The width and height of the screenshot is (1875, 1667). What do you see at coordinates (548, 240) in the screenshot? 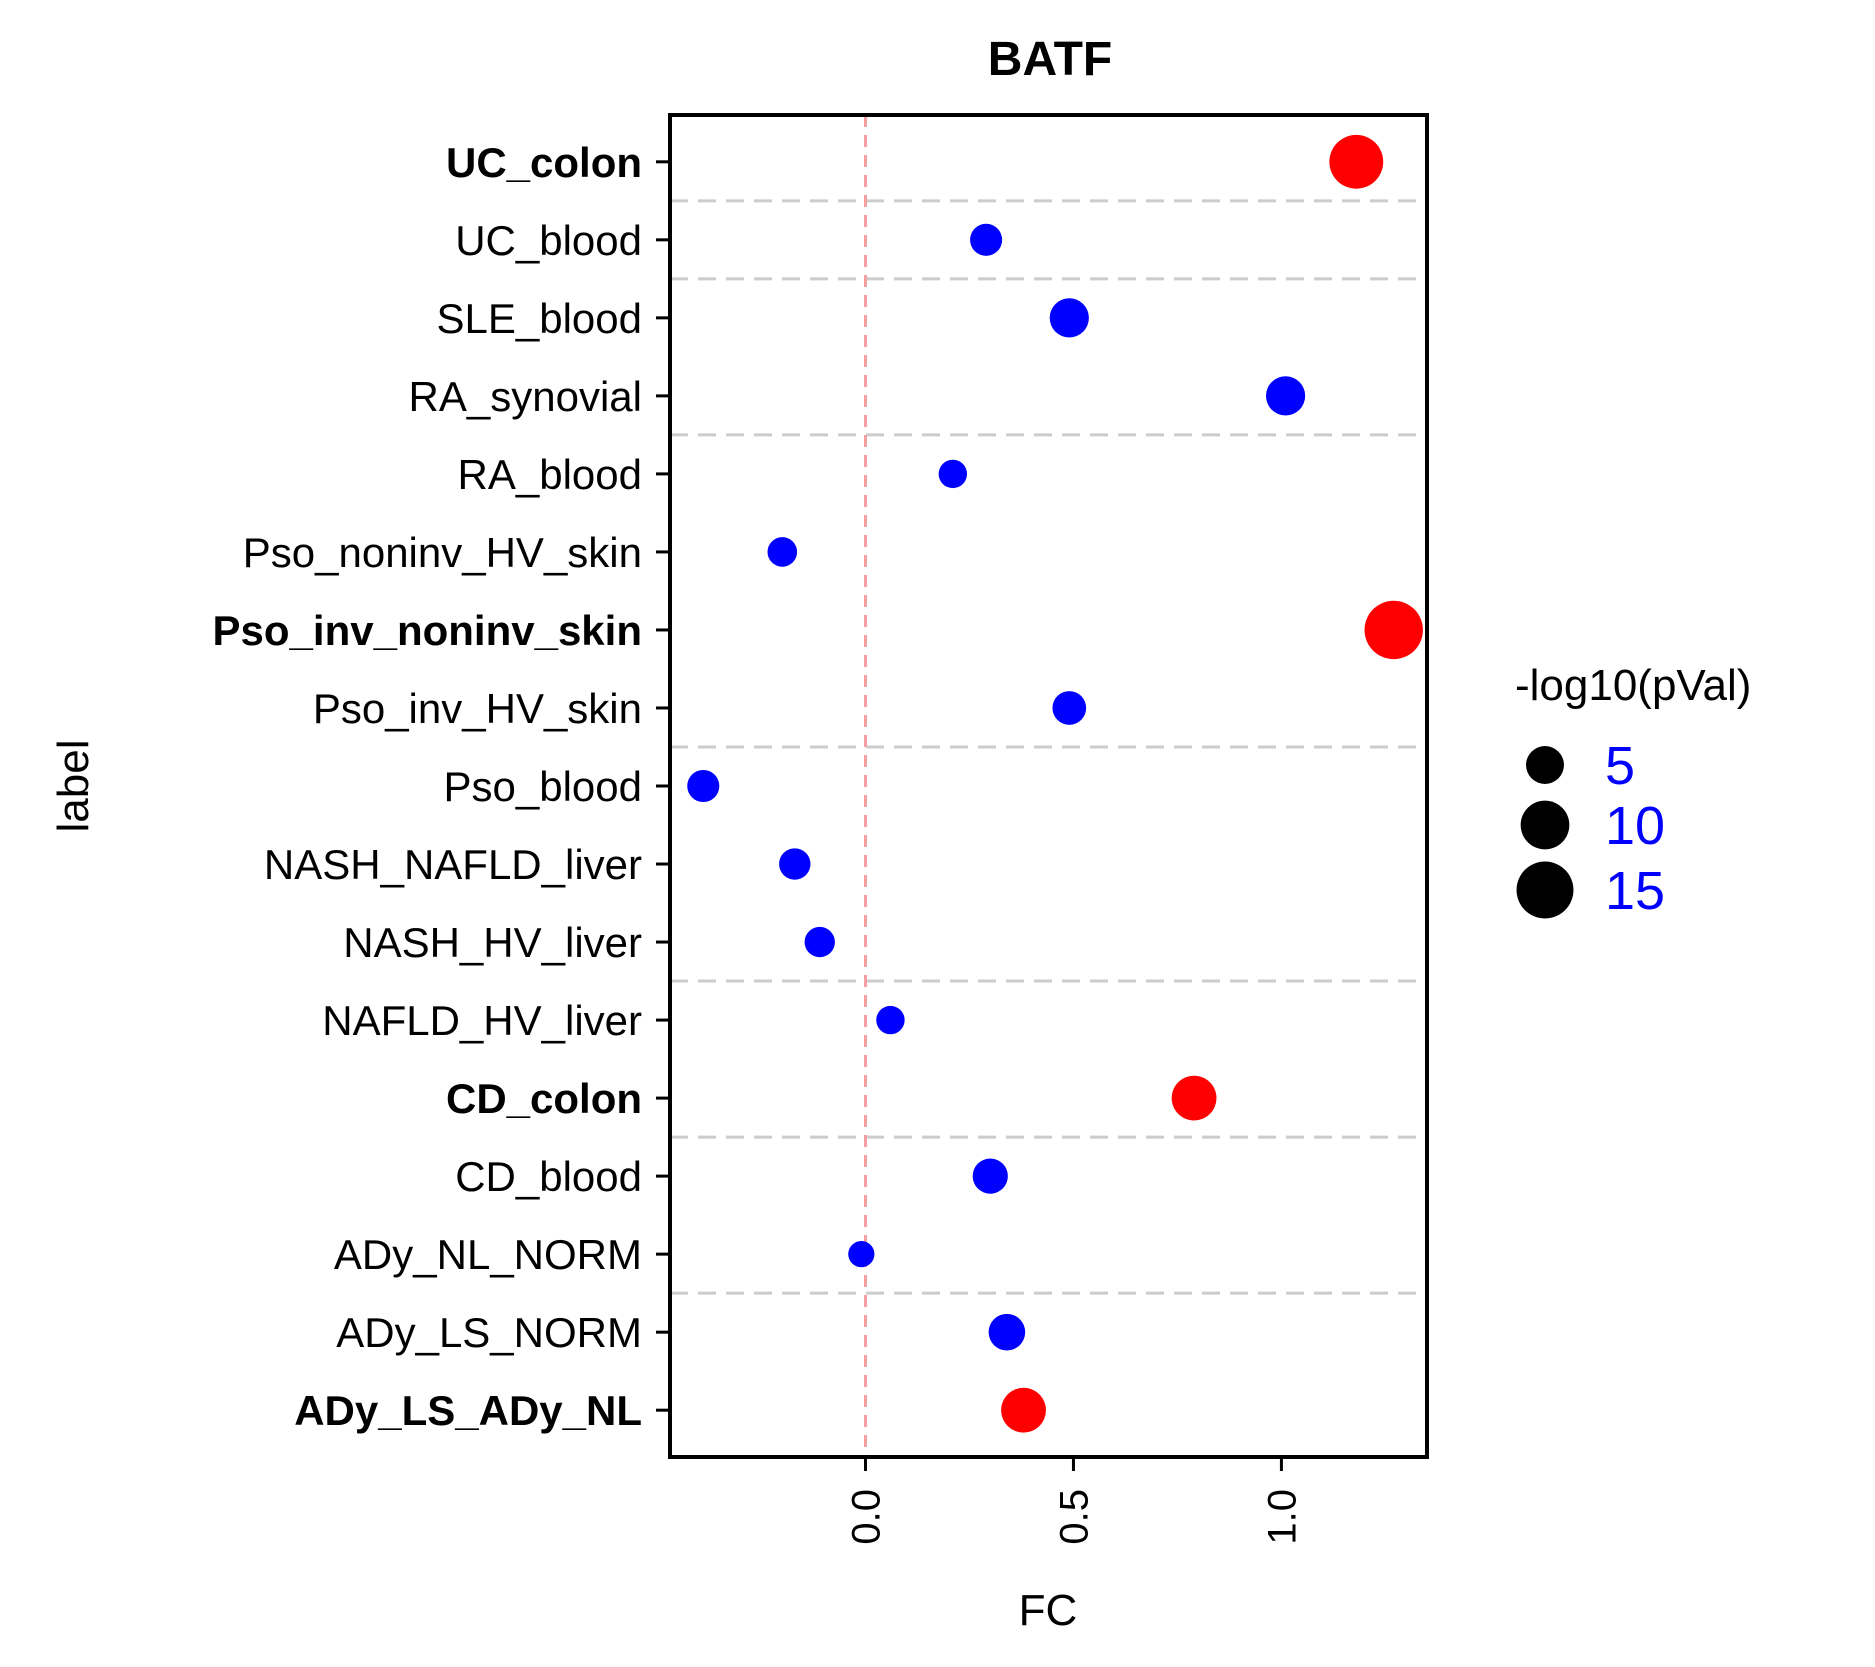
I see `y-tick-label: UC_blood` at bounding box center [548, 240].